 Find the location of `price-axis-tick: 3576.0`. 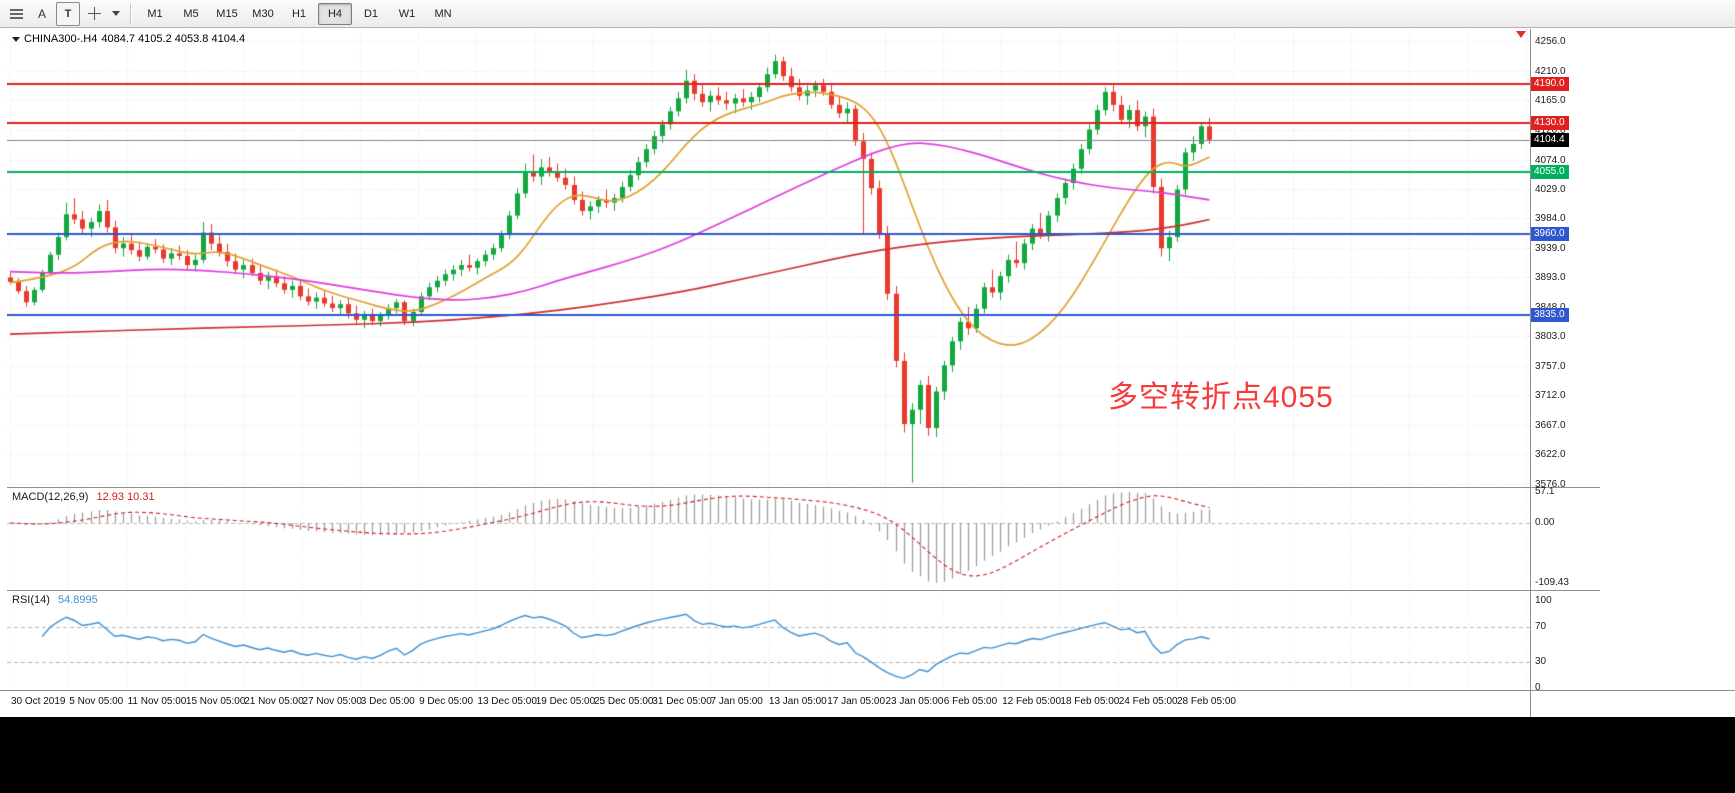

price-axis-tick: 3576.0 is located at coordinates (1550, 484).